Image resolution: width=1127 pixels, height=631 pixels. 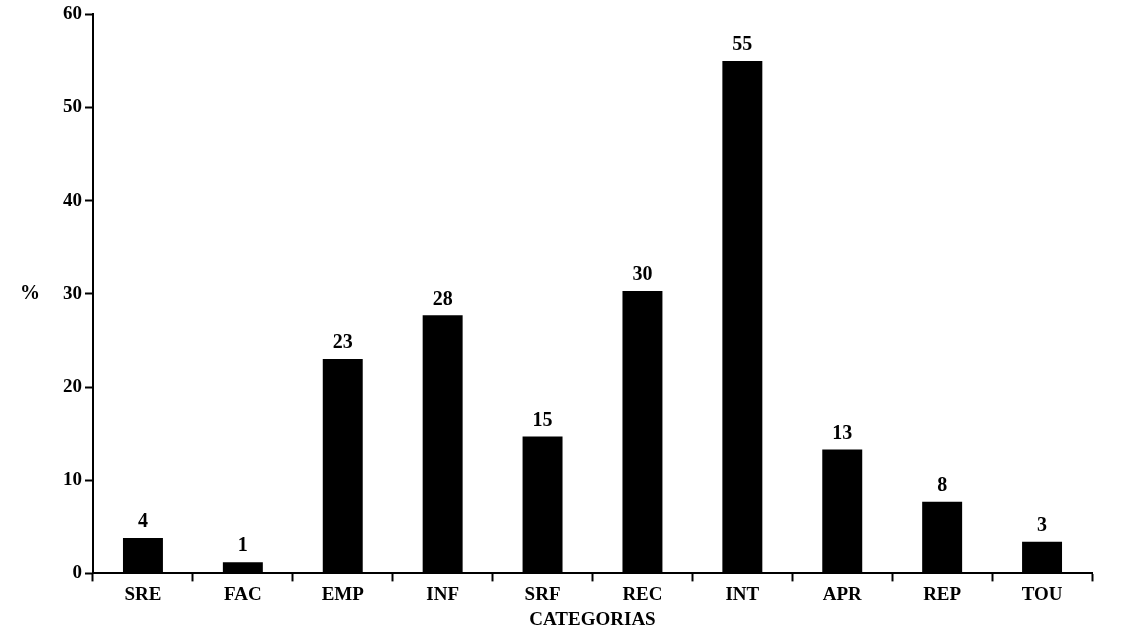 What do you see at coordinates (72, 292) in the screenshot?
I see `y-tick-label: 30` at bounding box center [72, 292].